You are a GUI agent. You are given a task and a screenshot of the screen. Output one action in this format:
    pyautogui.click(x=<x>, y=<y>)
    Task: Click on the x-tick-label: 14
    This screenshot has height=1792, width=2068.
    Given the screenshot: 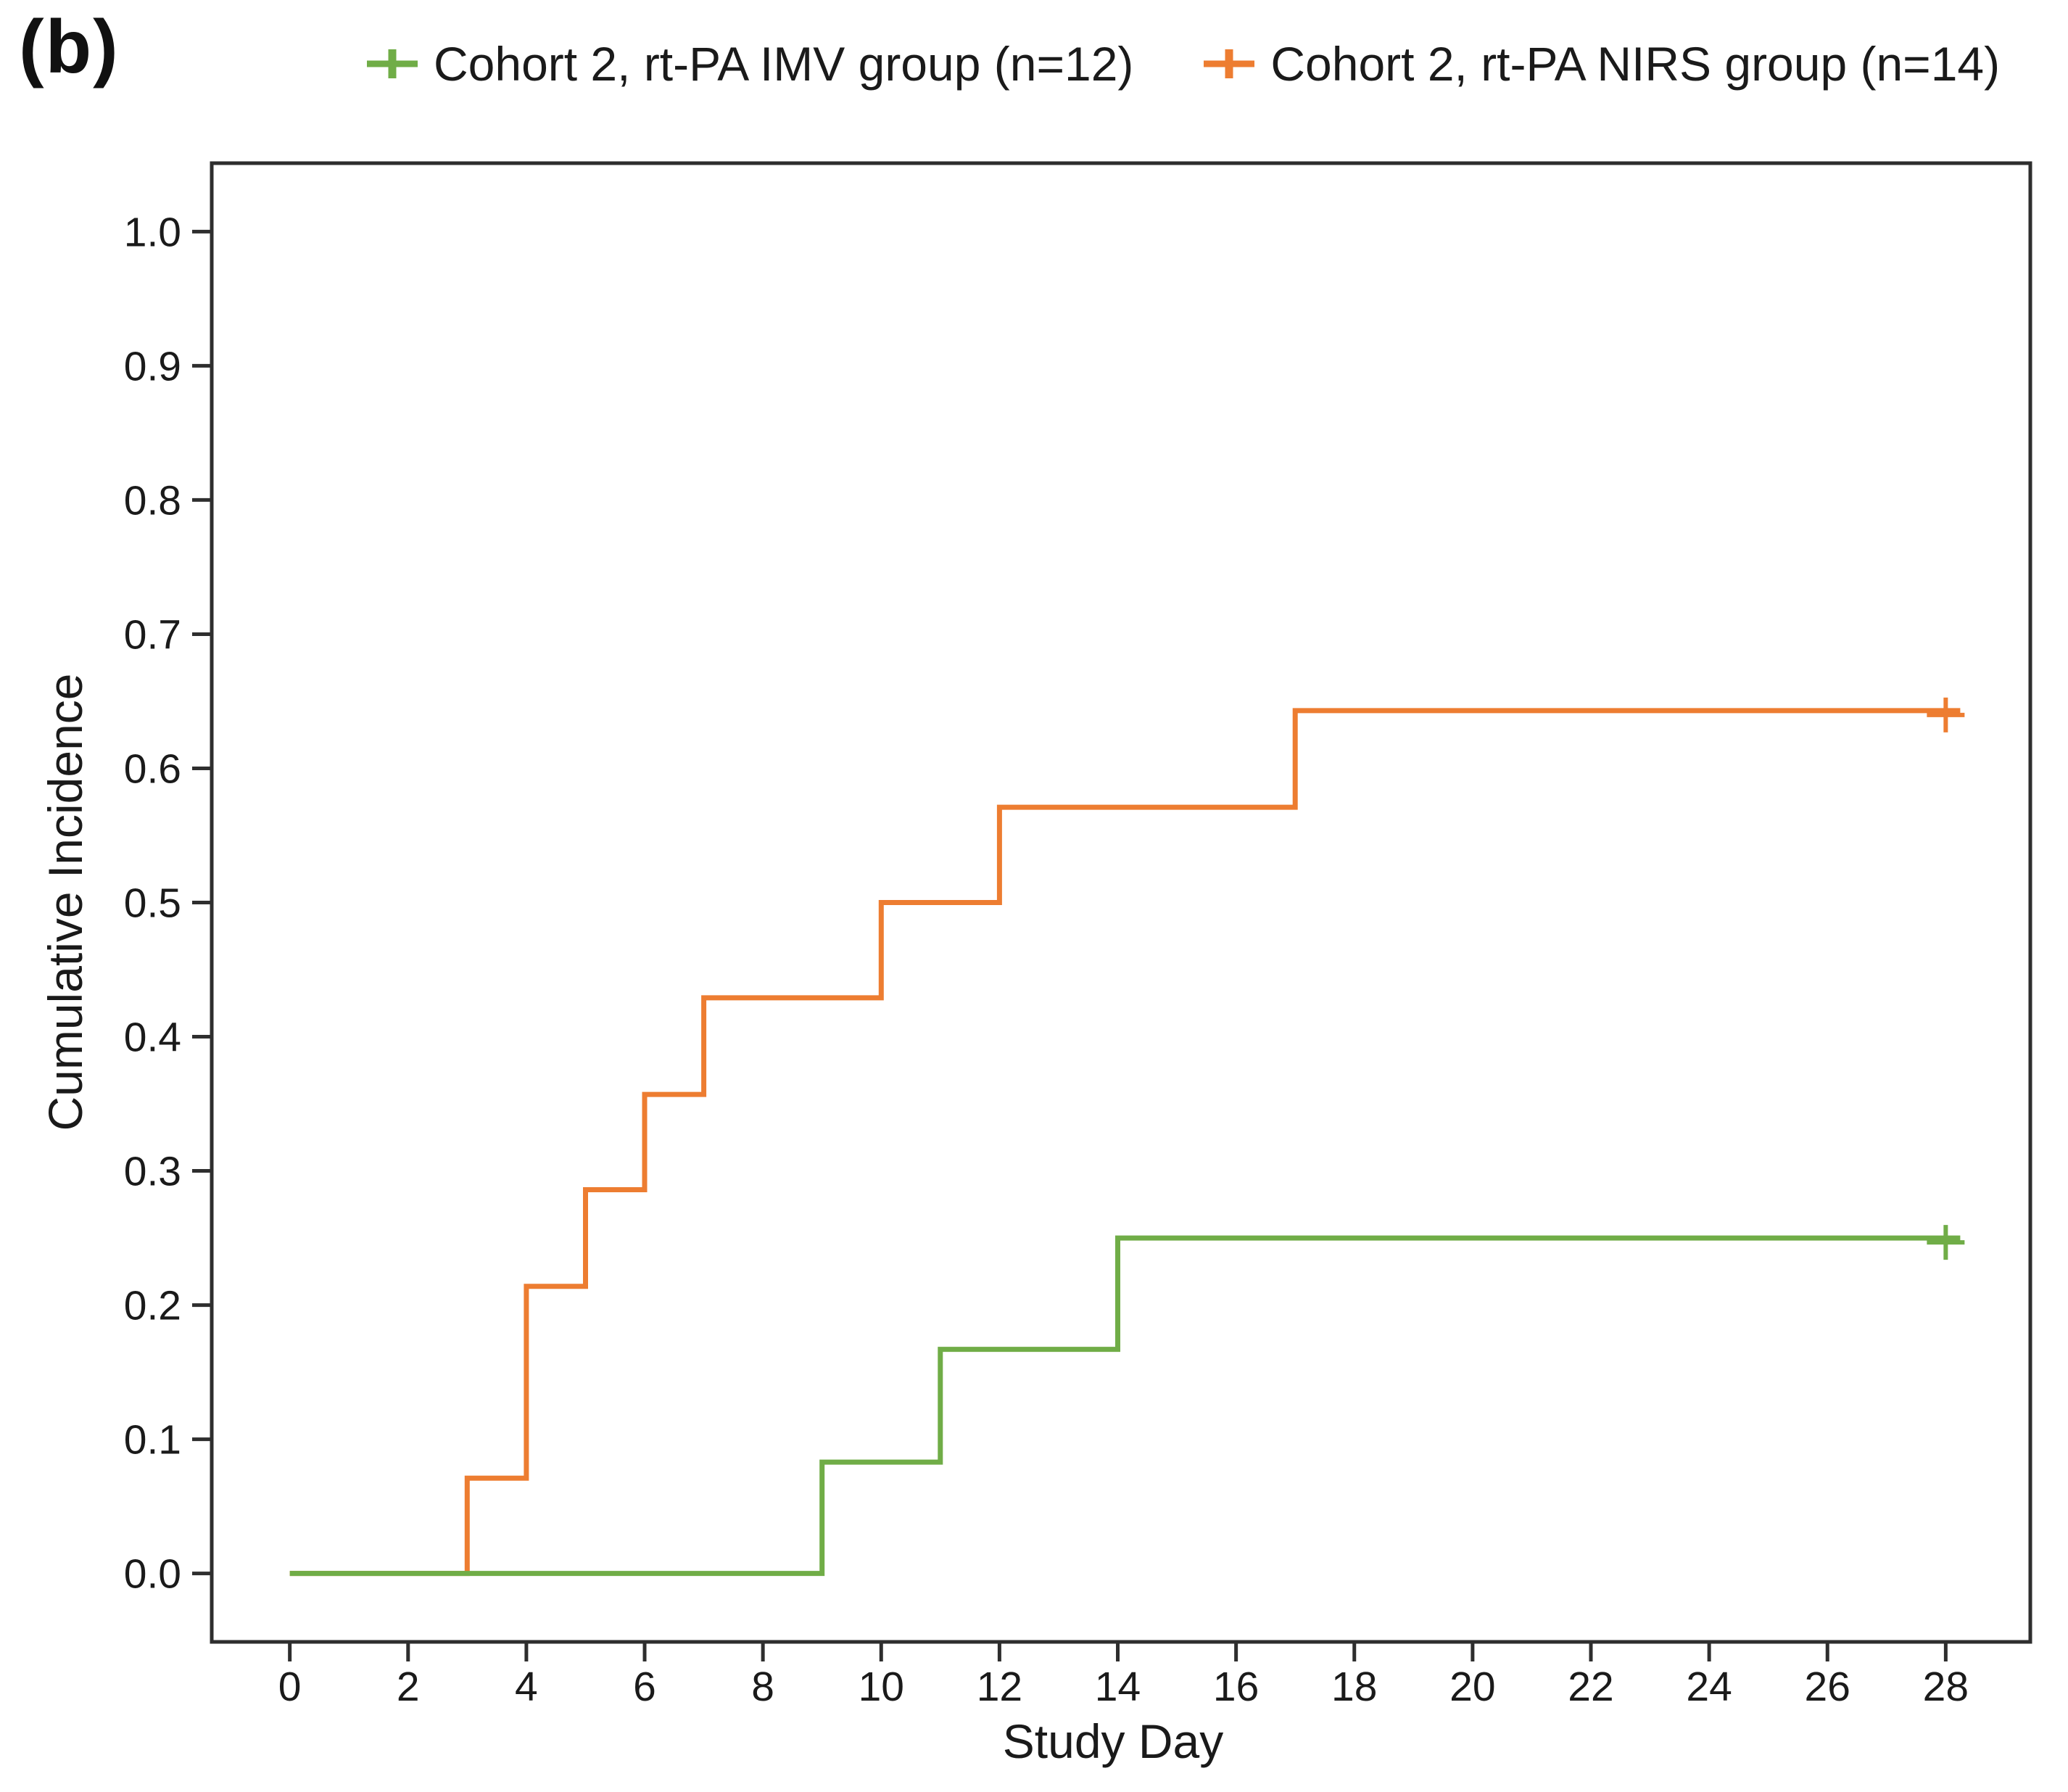 What is the action you would take?
    pyautogui.click(x=1118, y=1687)
    